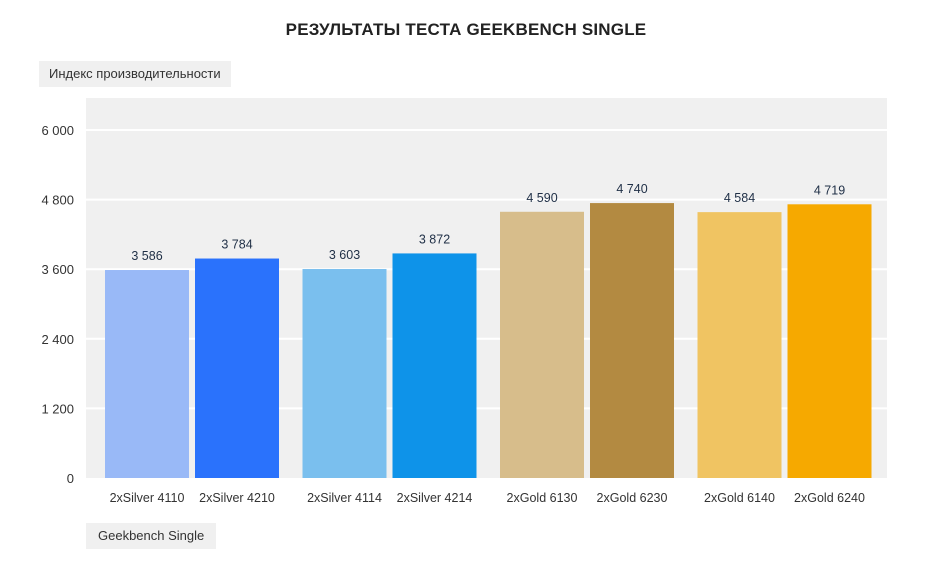 Image resolution: width=932 pixels, height=572 pixels. Describe the element at coordinates (466, 29) in the screenshot. I see `chart-title: РЕЗУЛЬТАТЫ ТЕСТА GEEKBENCH SINGLE` at that location.